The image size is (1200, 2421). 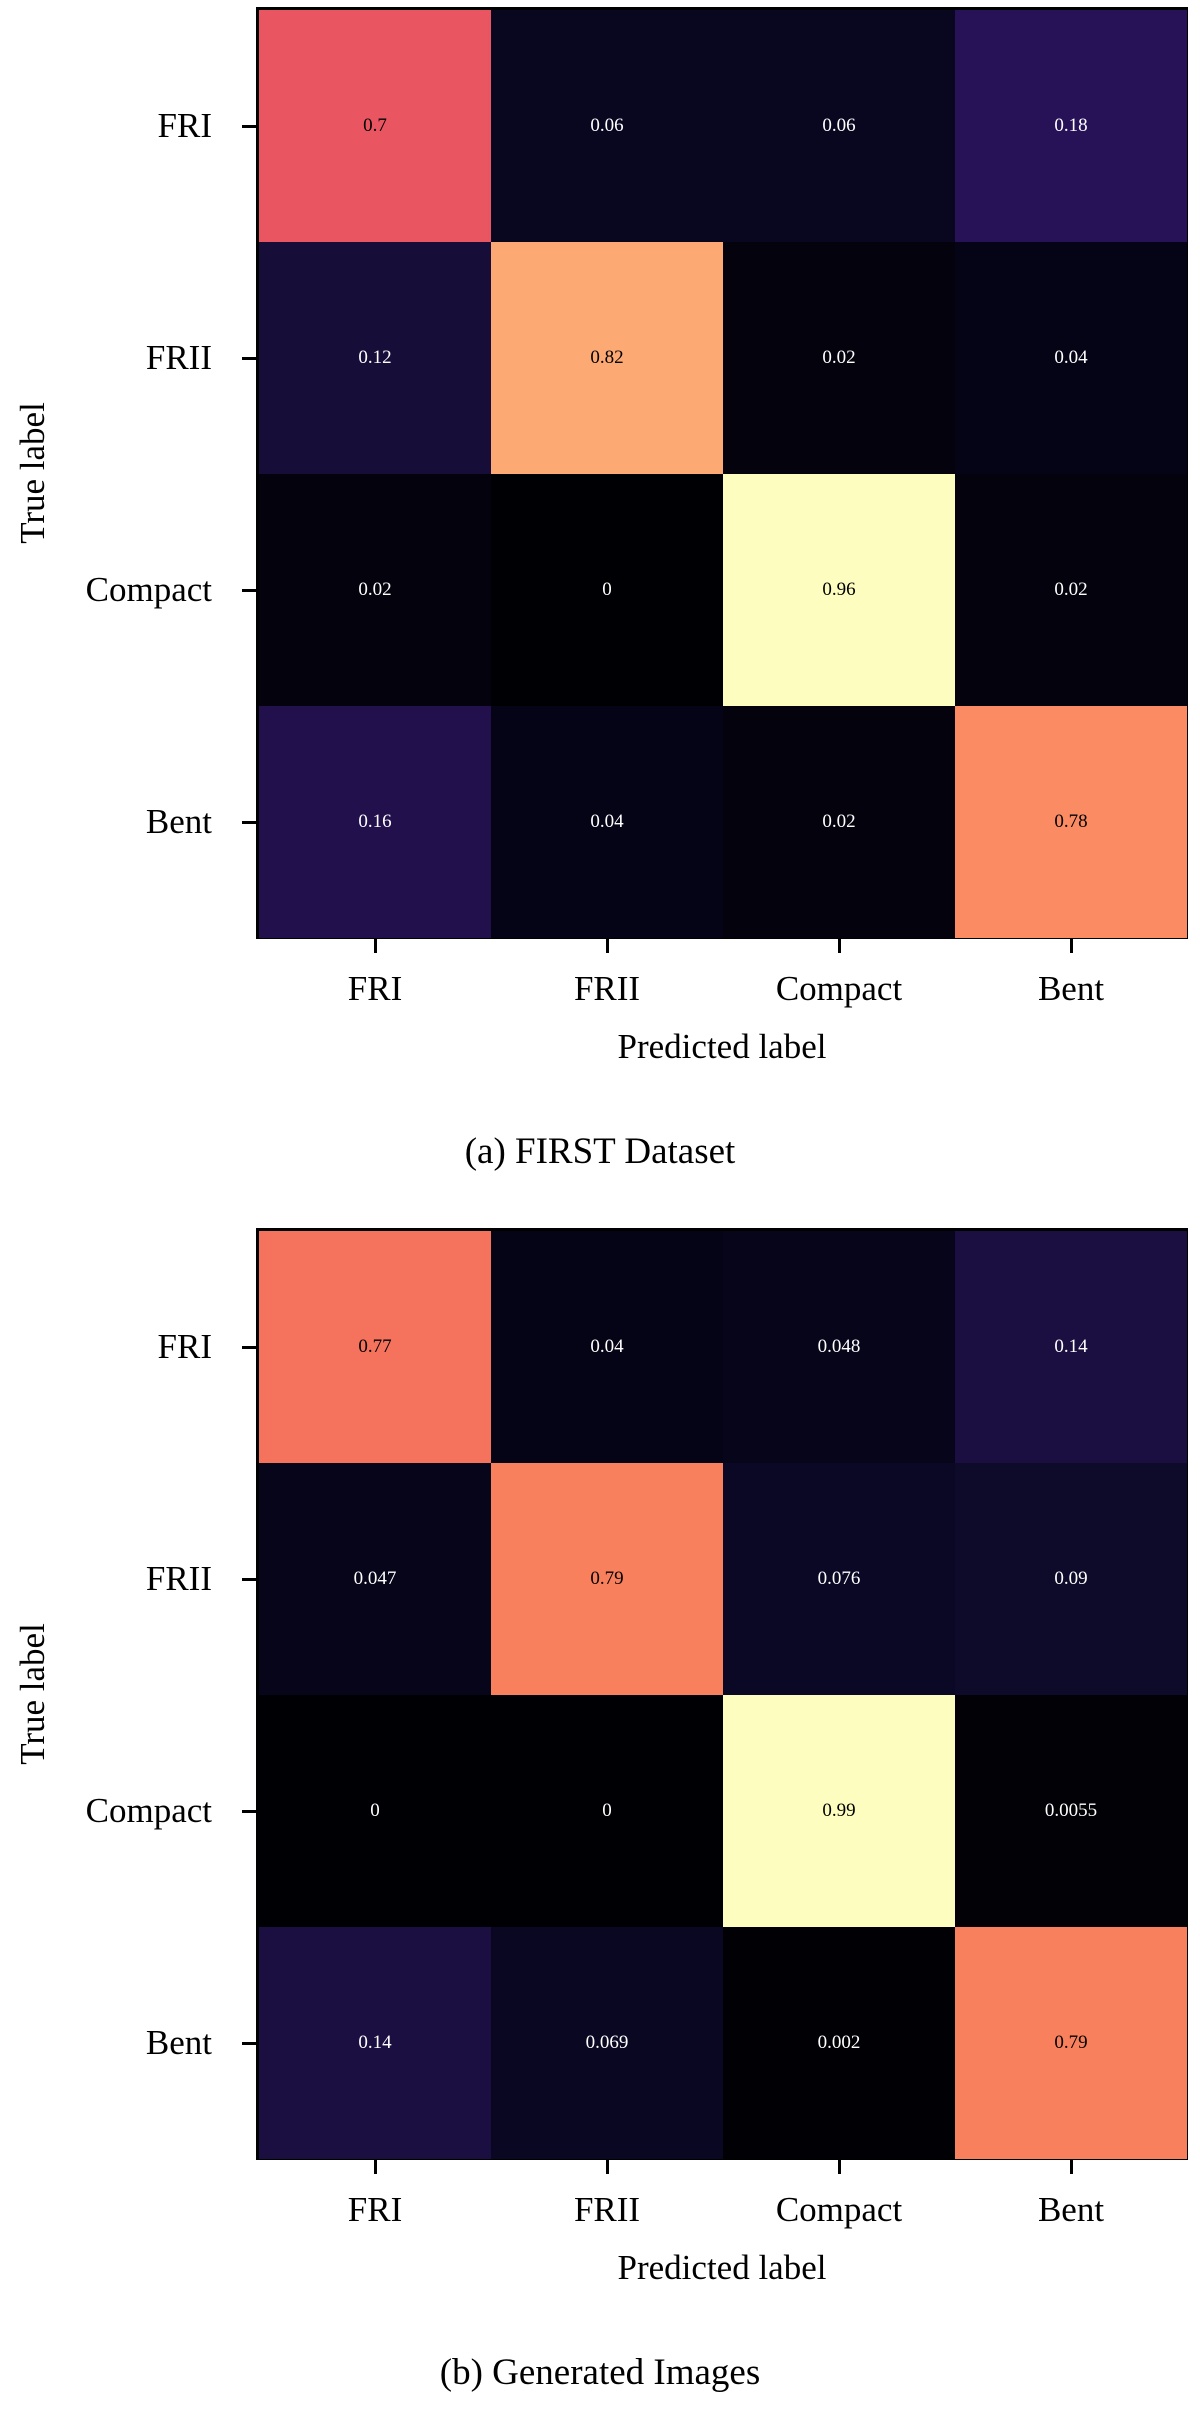 I want to click on heatmap-cell: 0.77, so click(x=375, y=1347).